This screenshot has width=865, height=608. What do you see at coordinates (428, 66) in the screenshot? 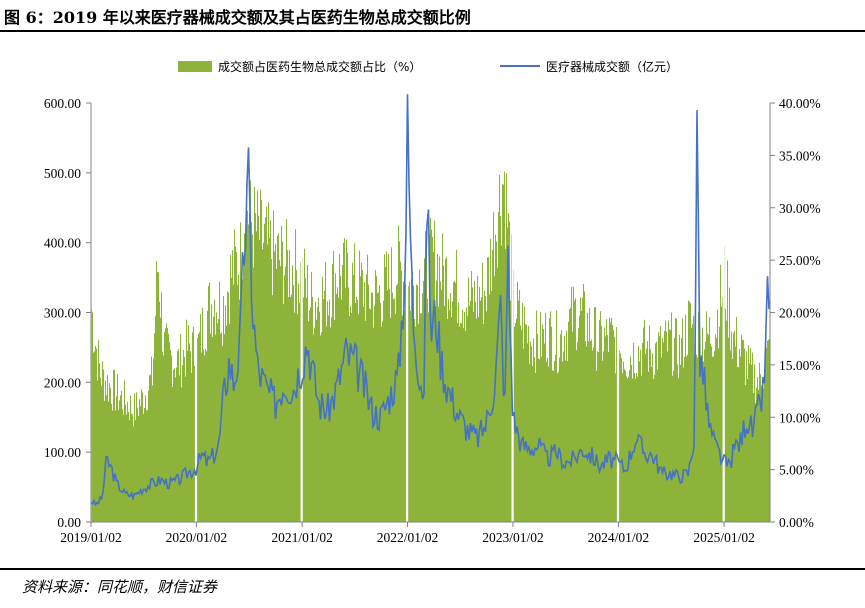
I see `legend: 成交额占医药生物总成交额占比（%） 医疗器械成交额（亿元）` at bounding box center [428, 66].